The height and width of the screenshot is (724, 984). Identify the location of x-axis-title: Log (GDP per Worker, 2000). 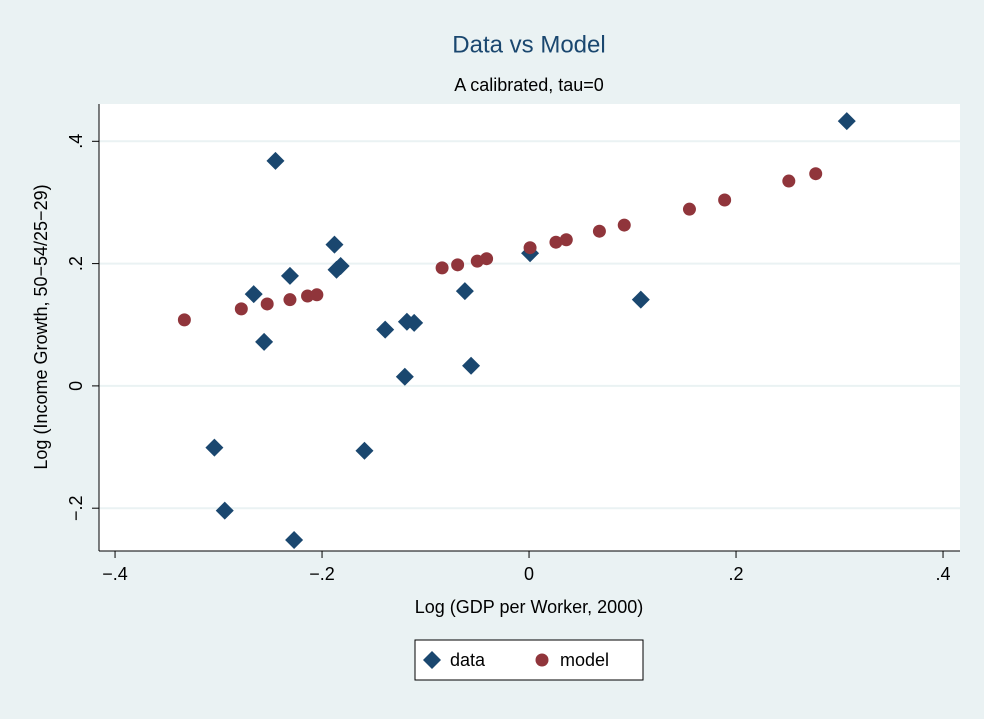
(529, 607).